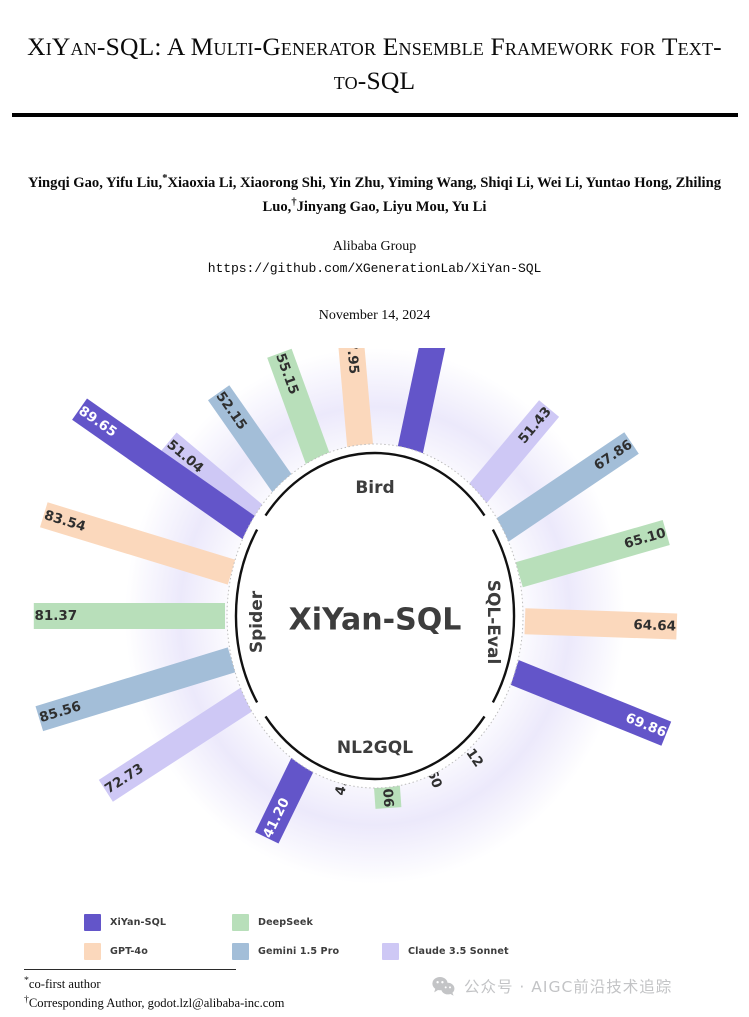 This screenshot has height=1017, width=749. I want to click on corresponding-author-marker: †, so click(294, 202).